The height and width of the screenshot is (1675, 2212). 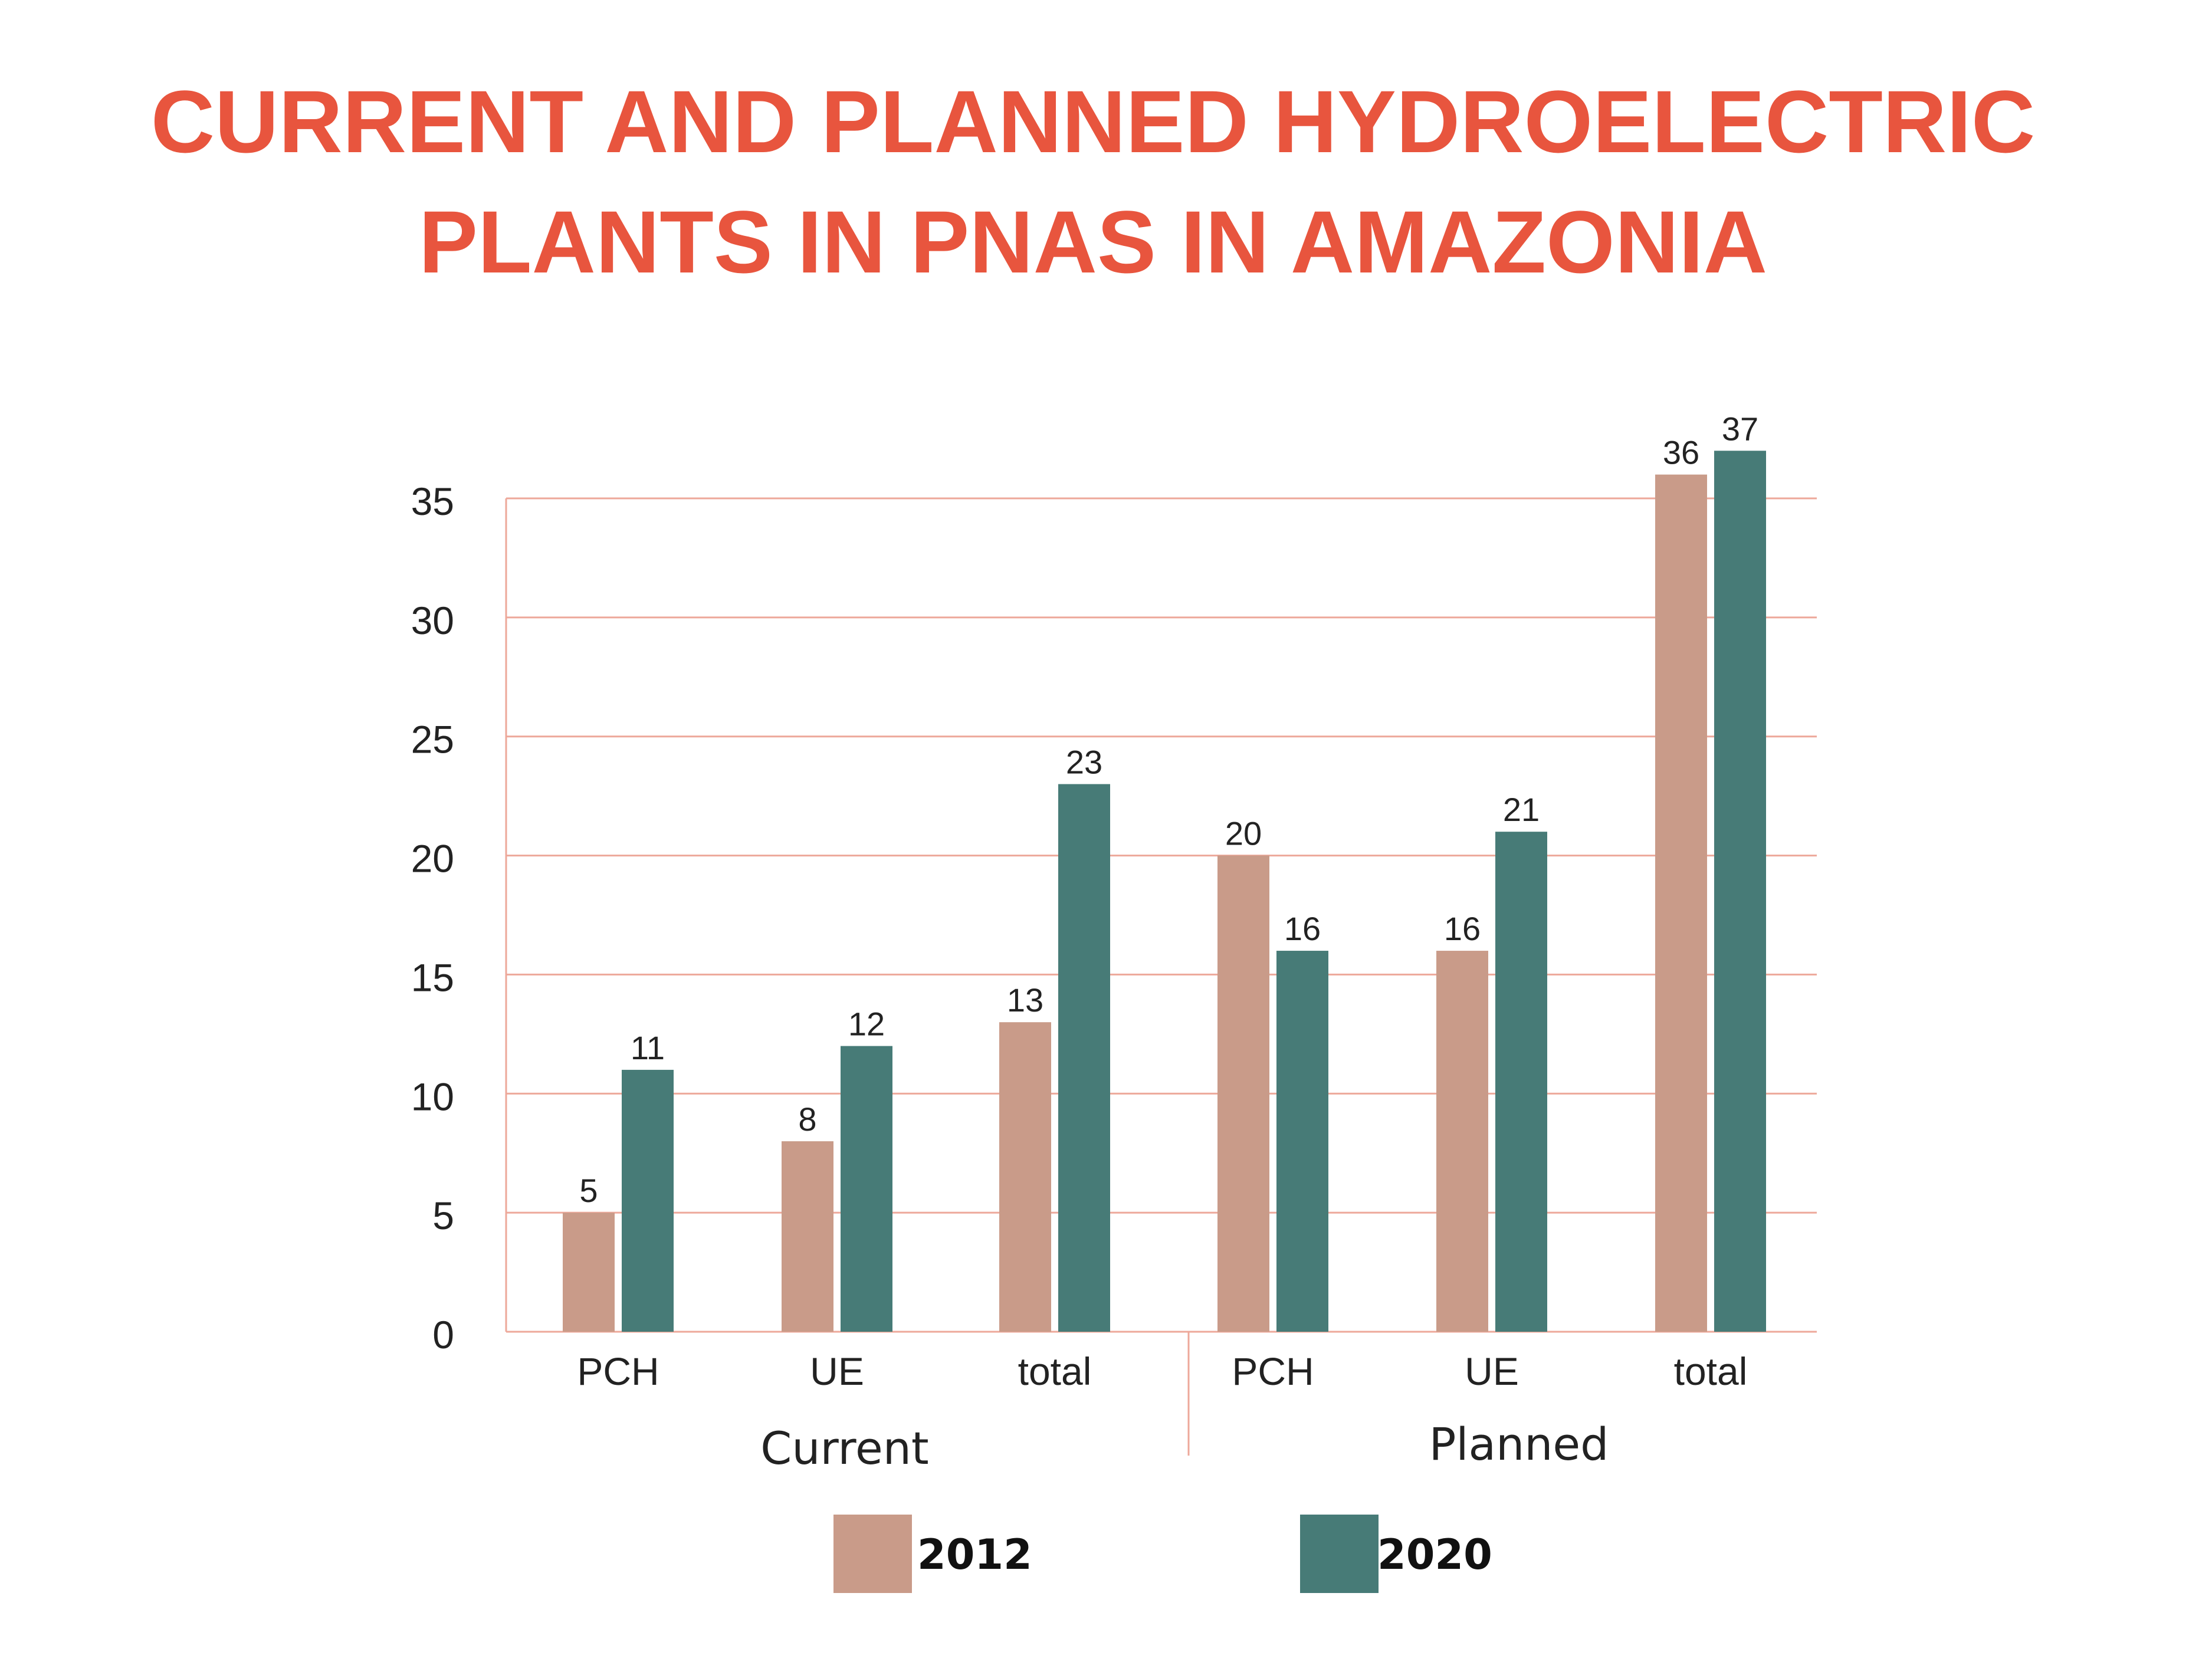 I want to click on legend-label-2020: 2020, so click(x=1434, y=1555).